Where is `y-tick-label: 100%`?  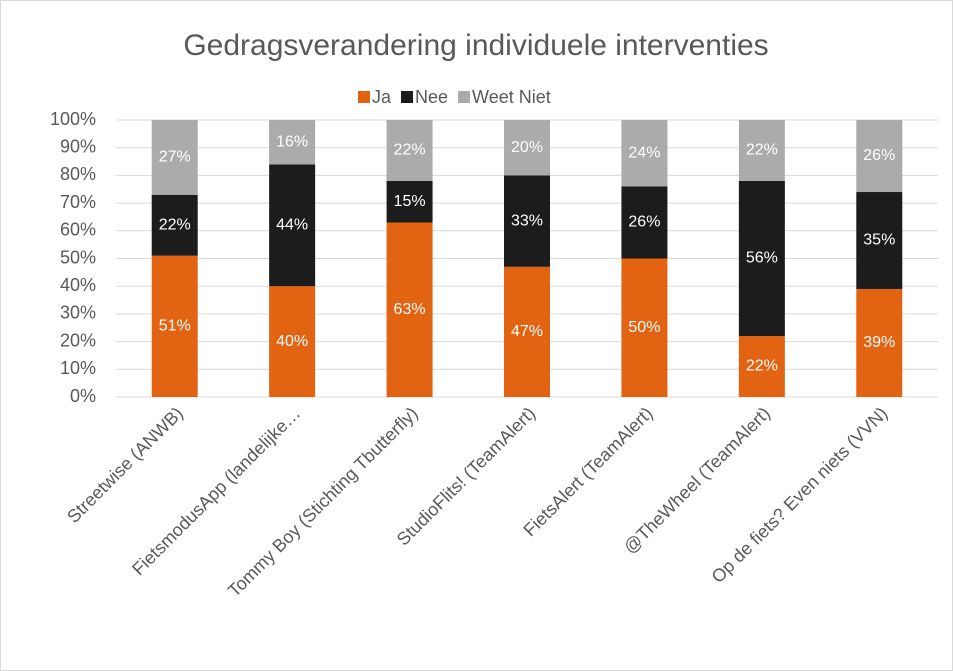
y-tick-label: 100% is located at coordinates (73, 119).